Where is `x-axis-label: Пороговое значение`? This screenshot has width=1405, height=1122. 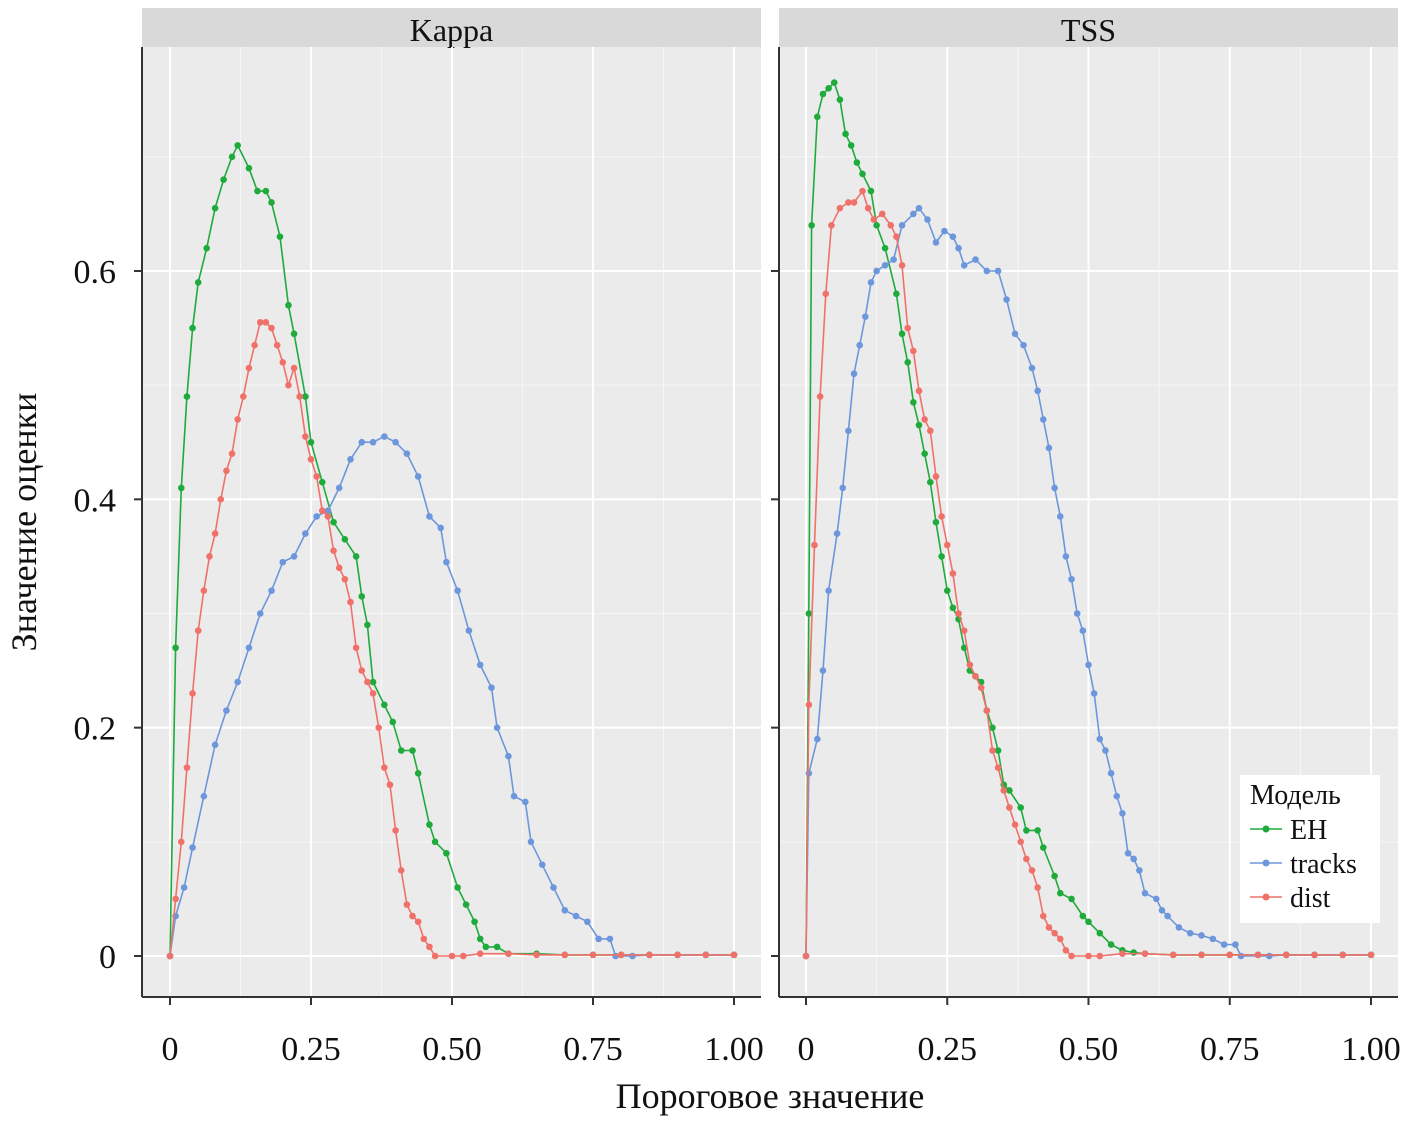
x-axis-label: Пороговое значение is located at coordinates (770, 1096).